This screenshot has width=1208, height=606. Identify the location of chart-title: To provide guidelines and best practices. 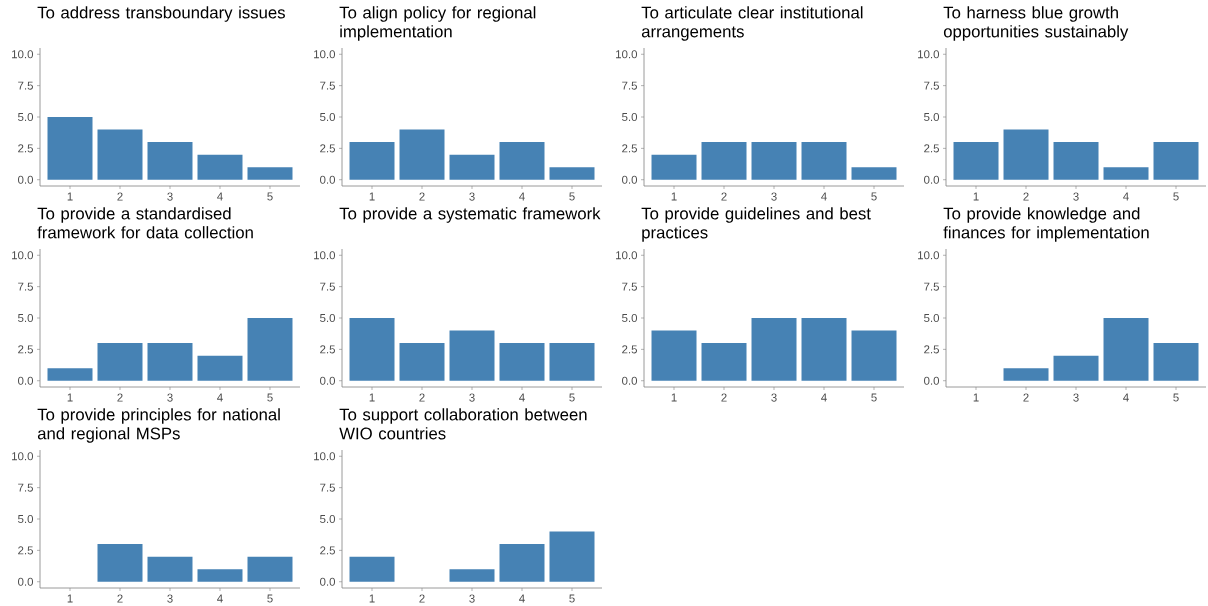
(756, 224).